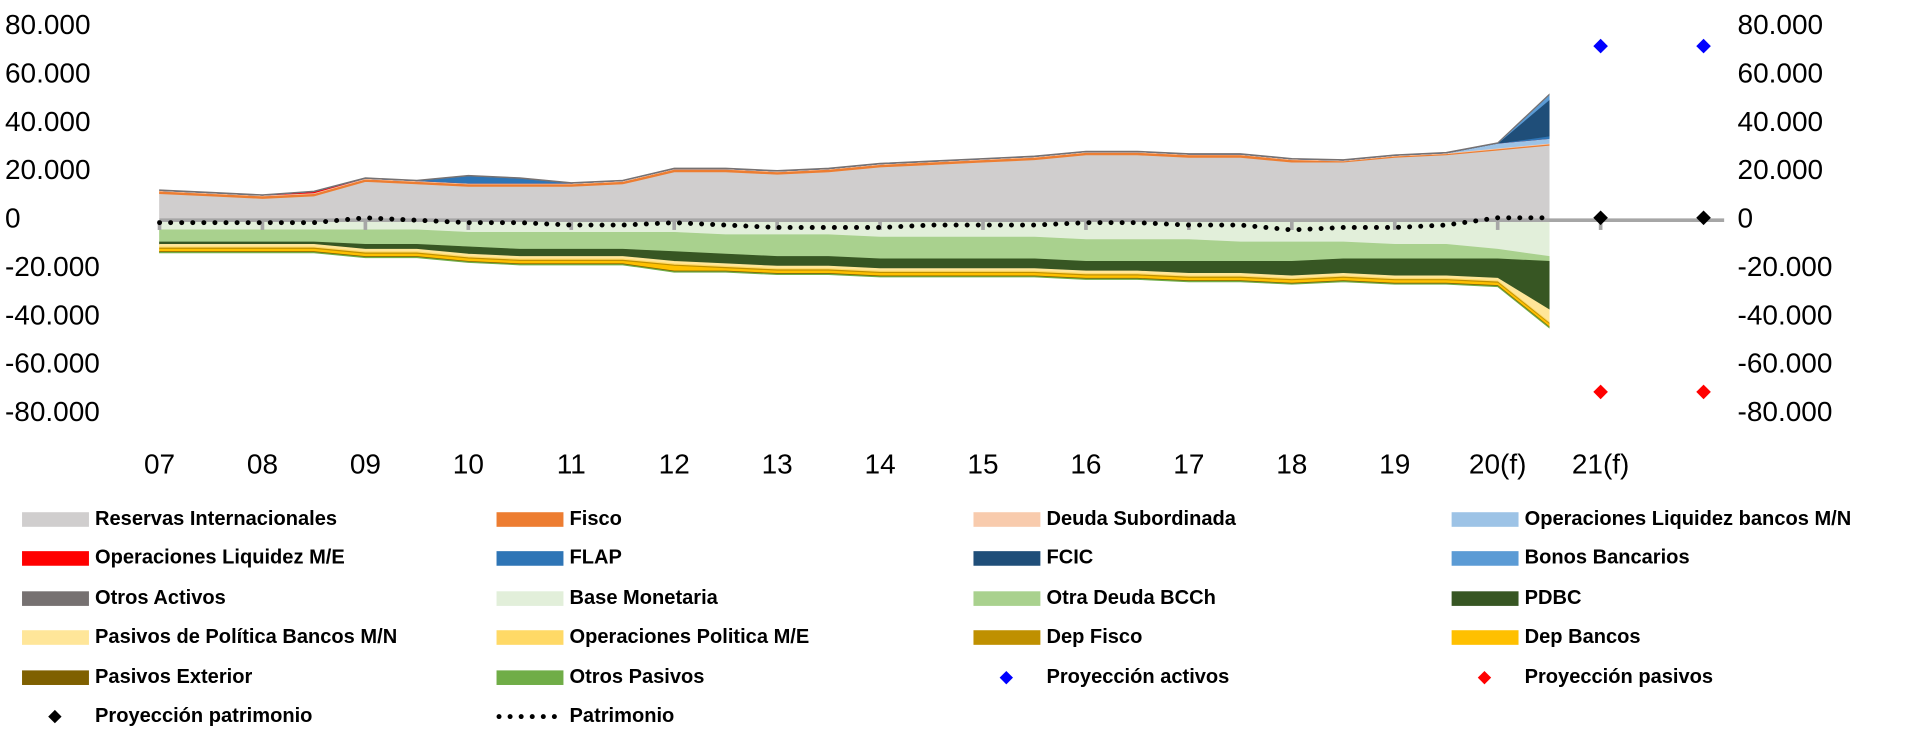 The height and width of the screenshot is (730, 1908). What do you see at coordinates (1141, 519) in the screenshot?
I see `legend-label: Deuda Subordinada` at bounding box center [1141, 519].